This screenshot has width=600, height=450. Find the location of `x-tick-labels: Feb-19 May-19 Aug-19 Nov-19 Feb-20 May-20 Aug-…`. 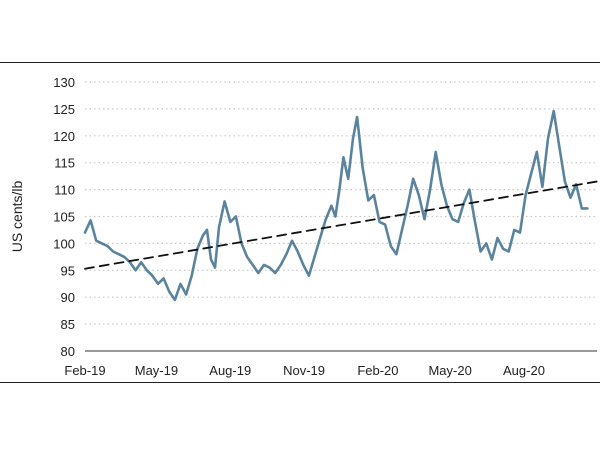

x-tick-labels: Feb-19 May-19 Aug-19 Nov-19 Feb-20 May-20 Aug-… is located at coordinates (304, 370).